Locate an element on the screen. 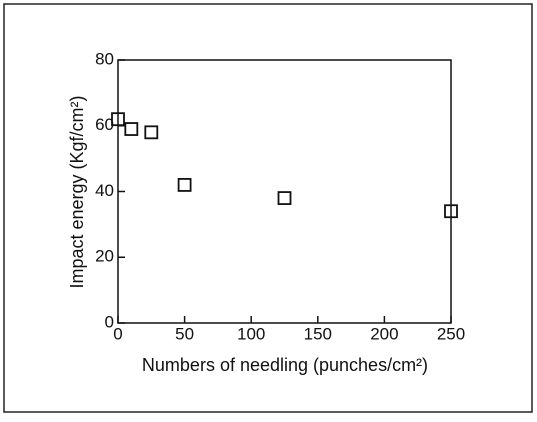 Image resolution: width=537 pixels, height=422 pixels. x-tick-label: 50 is located at coordinates (184, 333).